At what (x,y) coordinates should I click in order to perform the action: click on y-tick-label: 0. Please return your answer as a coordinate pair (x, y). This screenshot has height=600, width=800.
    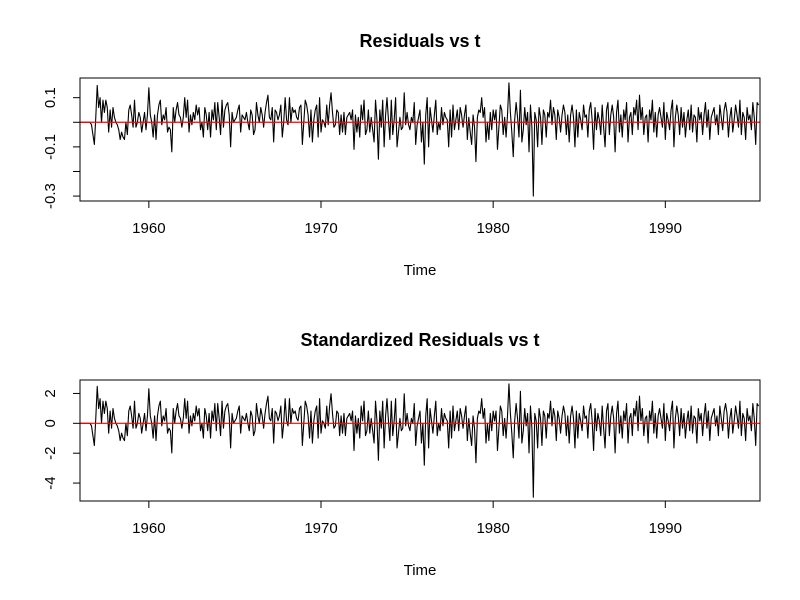
    Looking at the image, I should click on (50, 423).